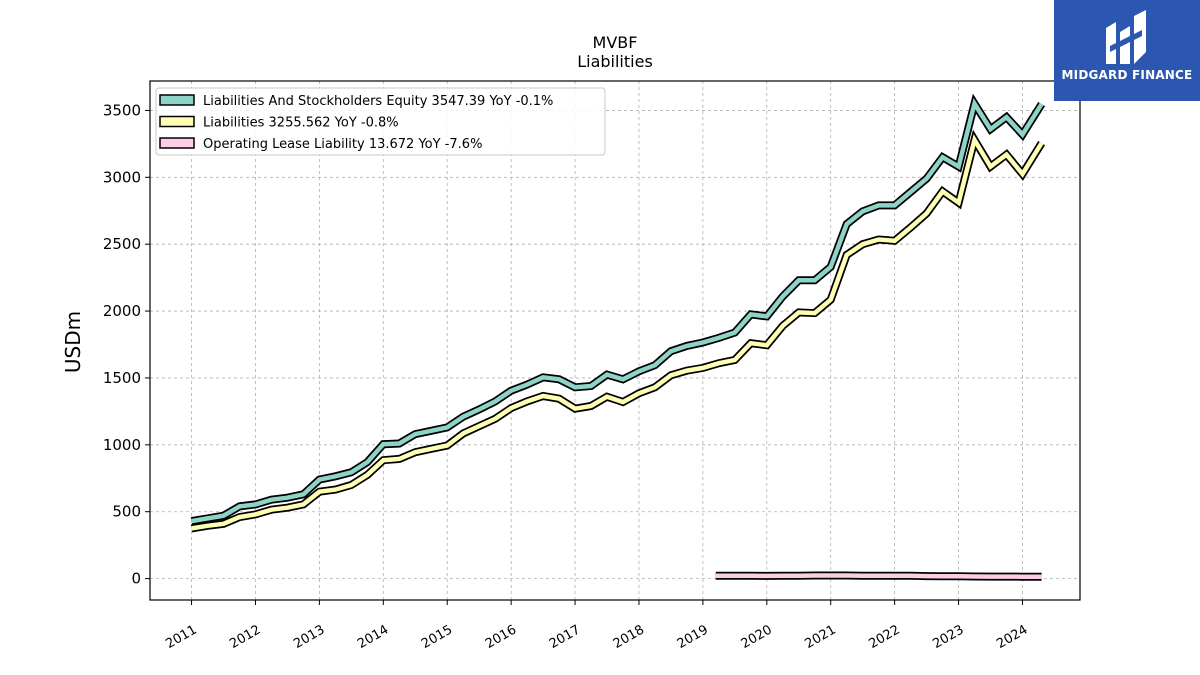 The height and width of the screenshot is (675, 1200). I want to click on x-tick-label: 2023, so click(948, 637).